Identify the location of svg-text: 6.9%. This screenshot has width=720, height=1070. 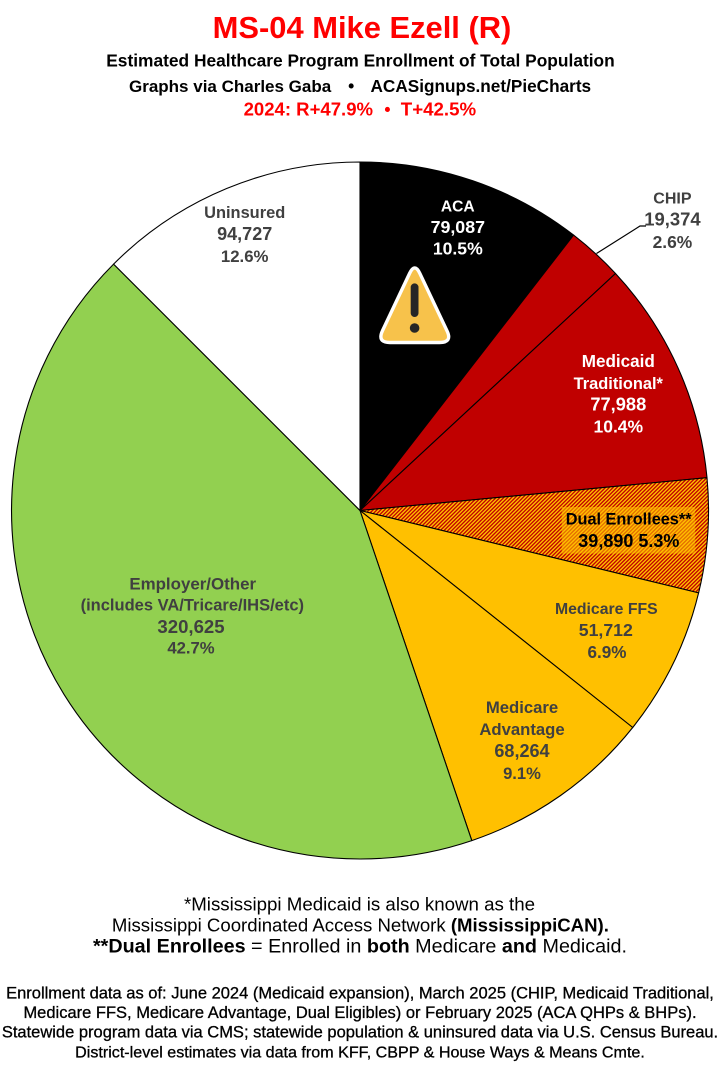
(607, 652).